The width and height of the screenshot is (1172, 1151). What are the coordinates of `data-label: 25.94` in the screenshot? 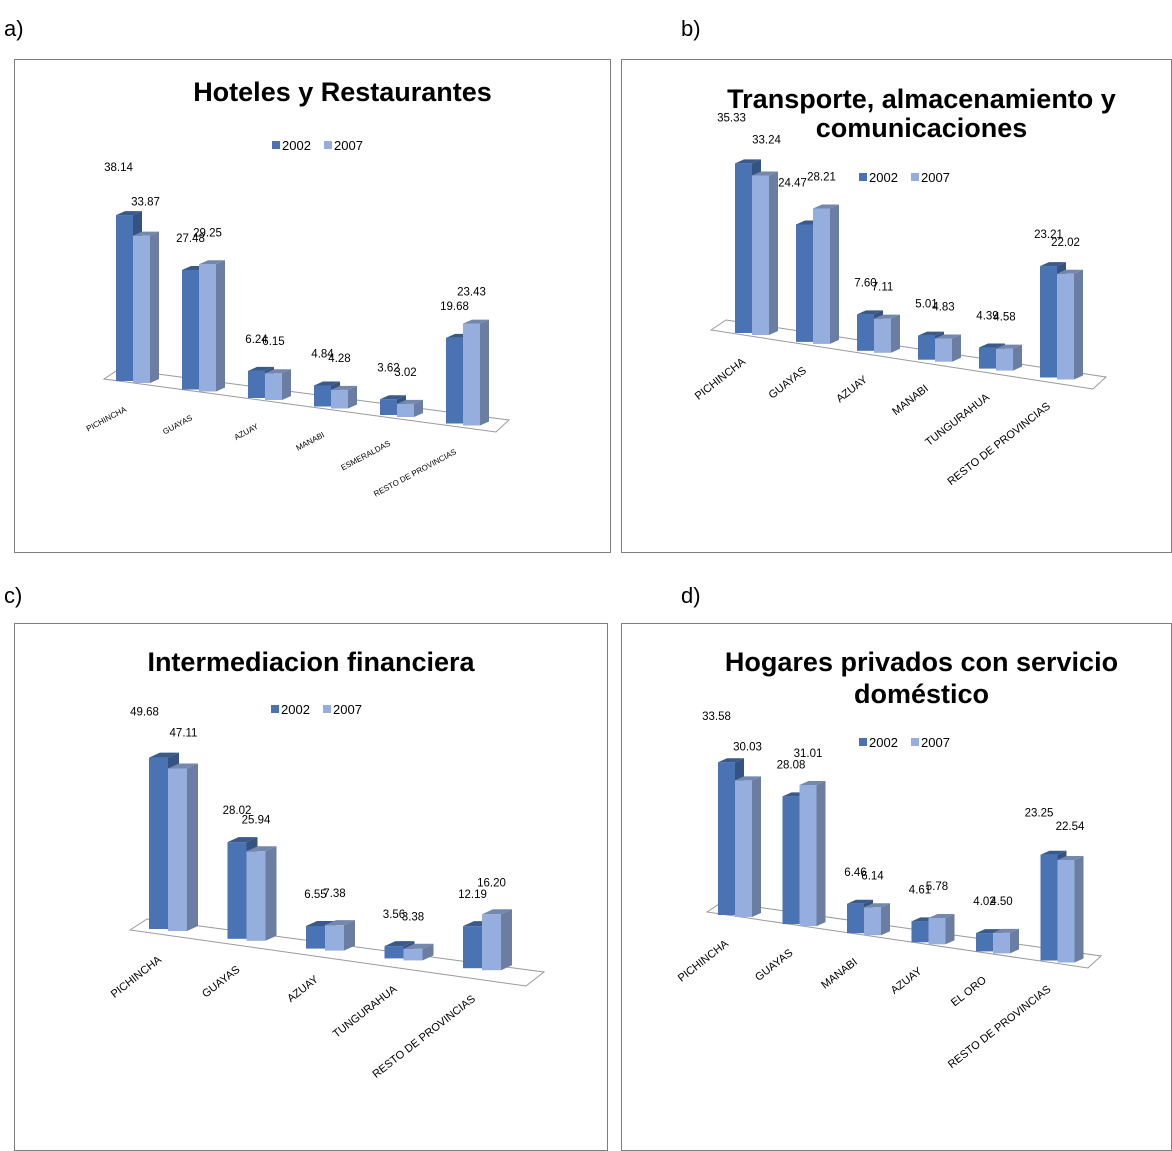 It's located at (256, 820).